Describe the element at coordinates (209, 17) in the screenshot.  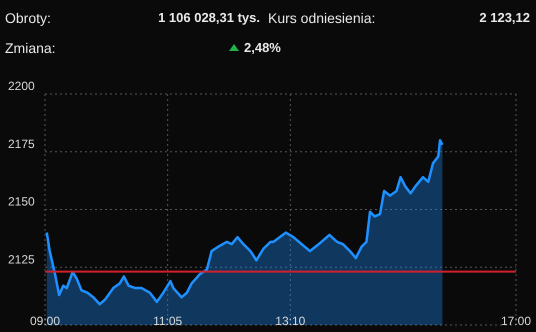
I see `text: 1 106 028,31 tys.` at that location.